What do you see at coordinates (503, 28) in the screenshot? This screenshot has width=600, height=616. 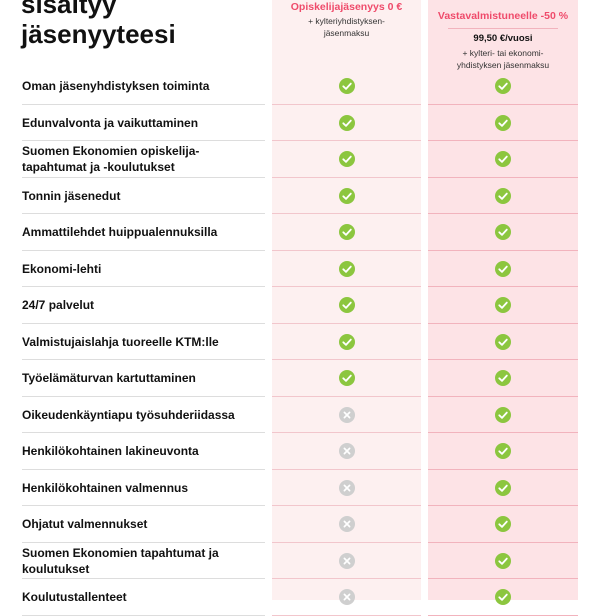 I see `graduate-plan-divider` at bounding box center [503, 28].